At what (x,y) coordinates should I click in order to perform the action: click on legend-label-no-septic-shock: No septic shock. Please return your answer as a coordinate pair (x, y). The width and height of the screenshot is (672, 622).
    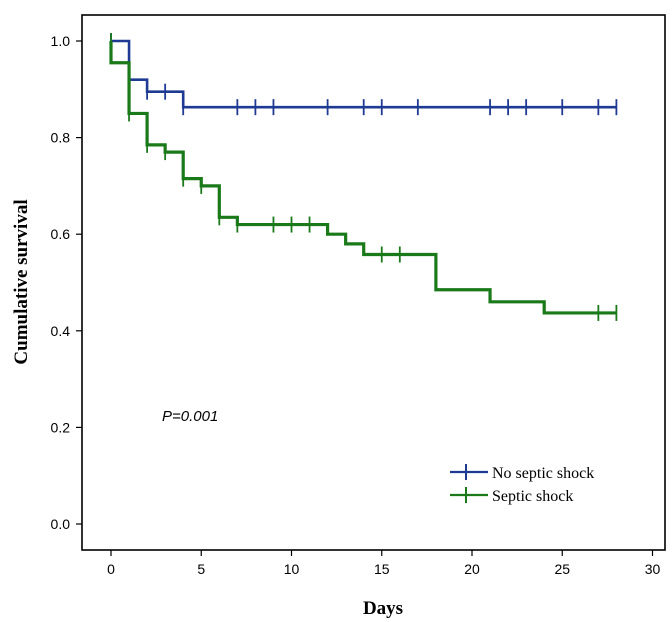
    Looking at the image, I should click on (543, 473).